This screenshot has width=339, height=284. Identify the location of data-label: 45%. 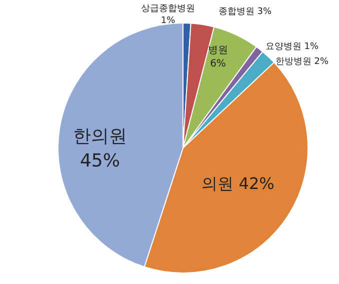
(100, 161).